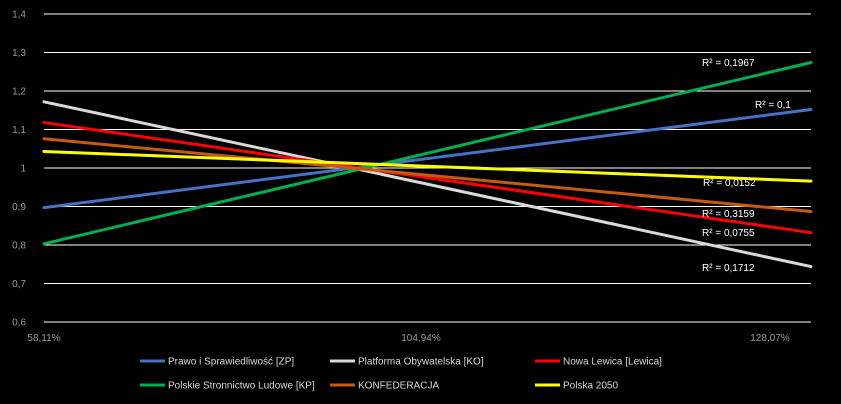  I want to click on legend-label: Polskie Stronnictwo Ludowe [KP], so click(241, 386).